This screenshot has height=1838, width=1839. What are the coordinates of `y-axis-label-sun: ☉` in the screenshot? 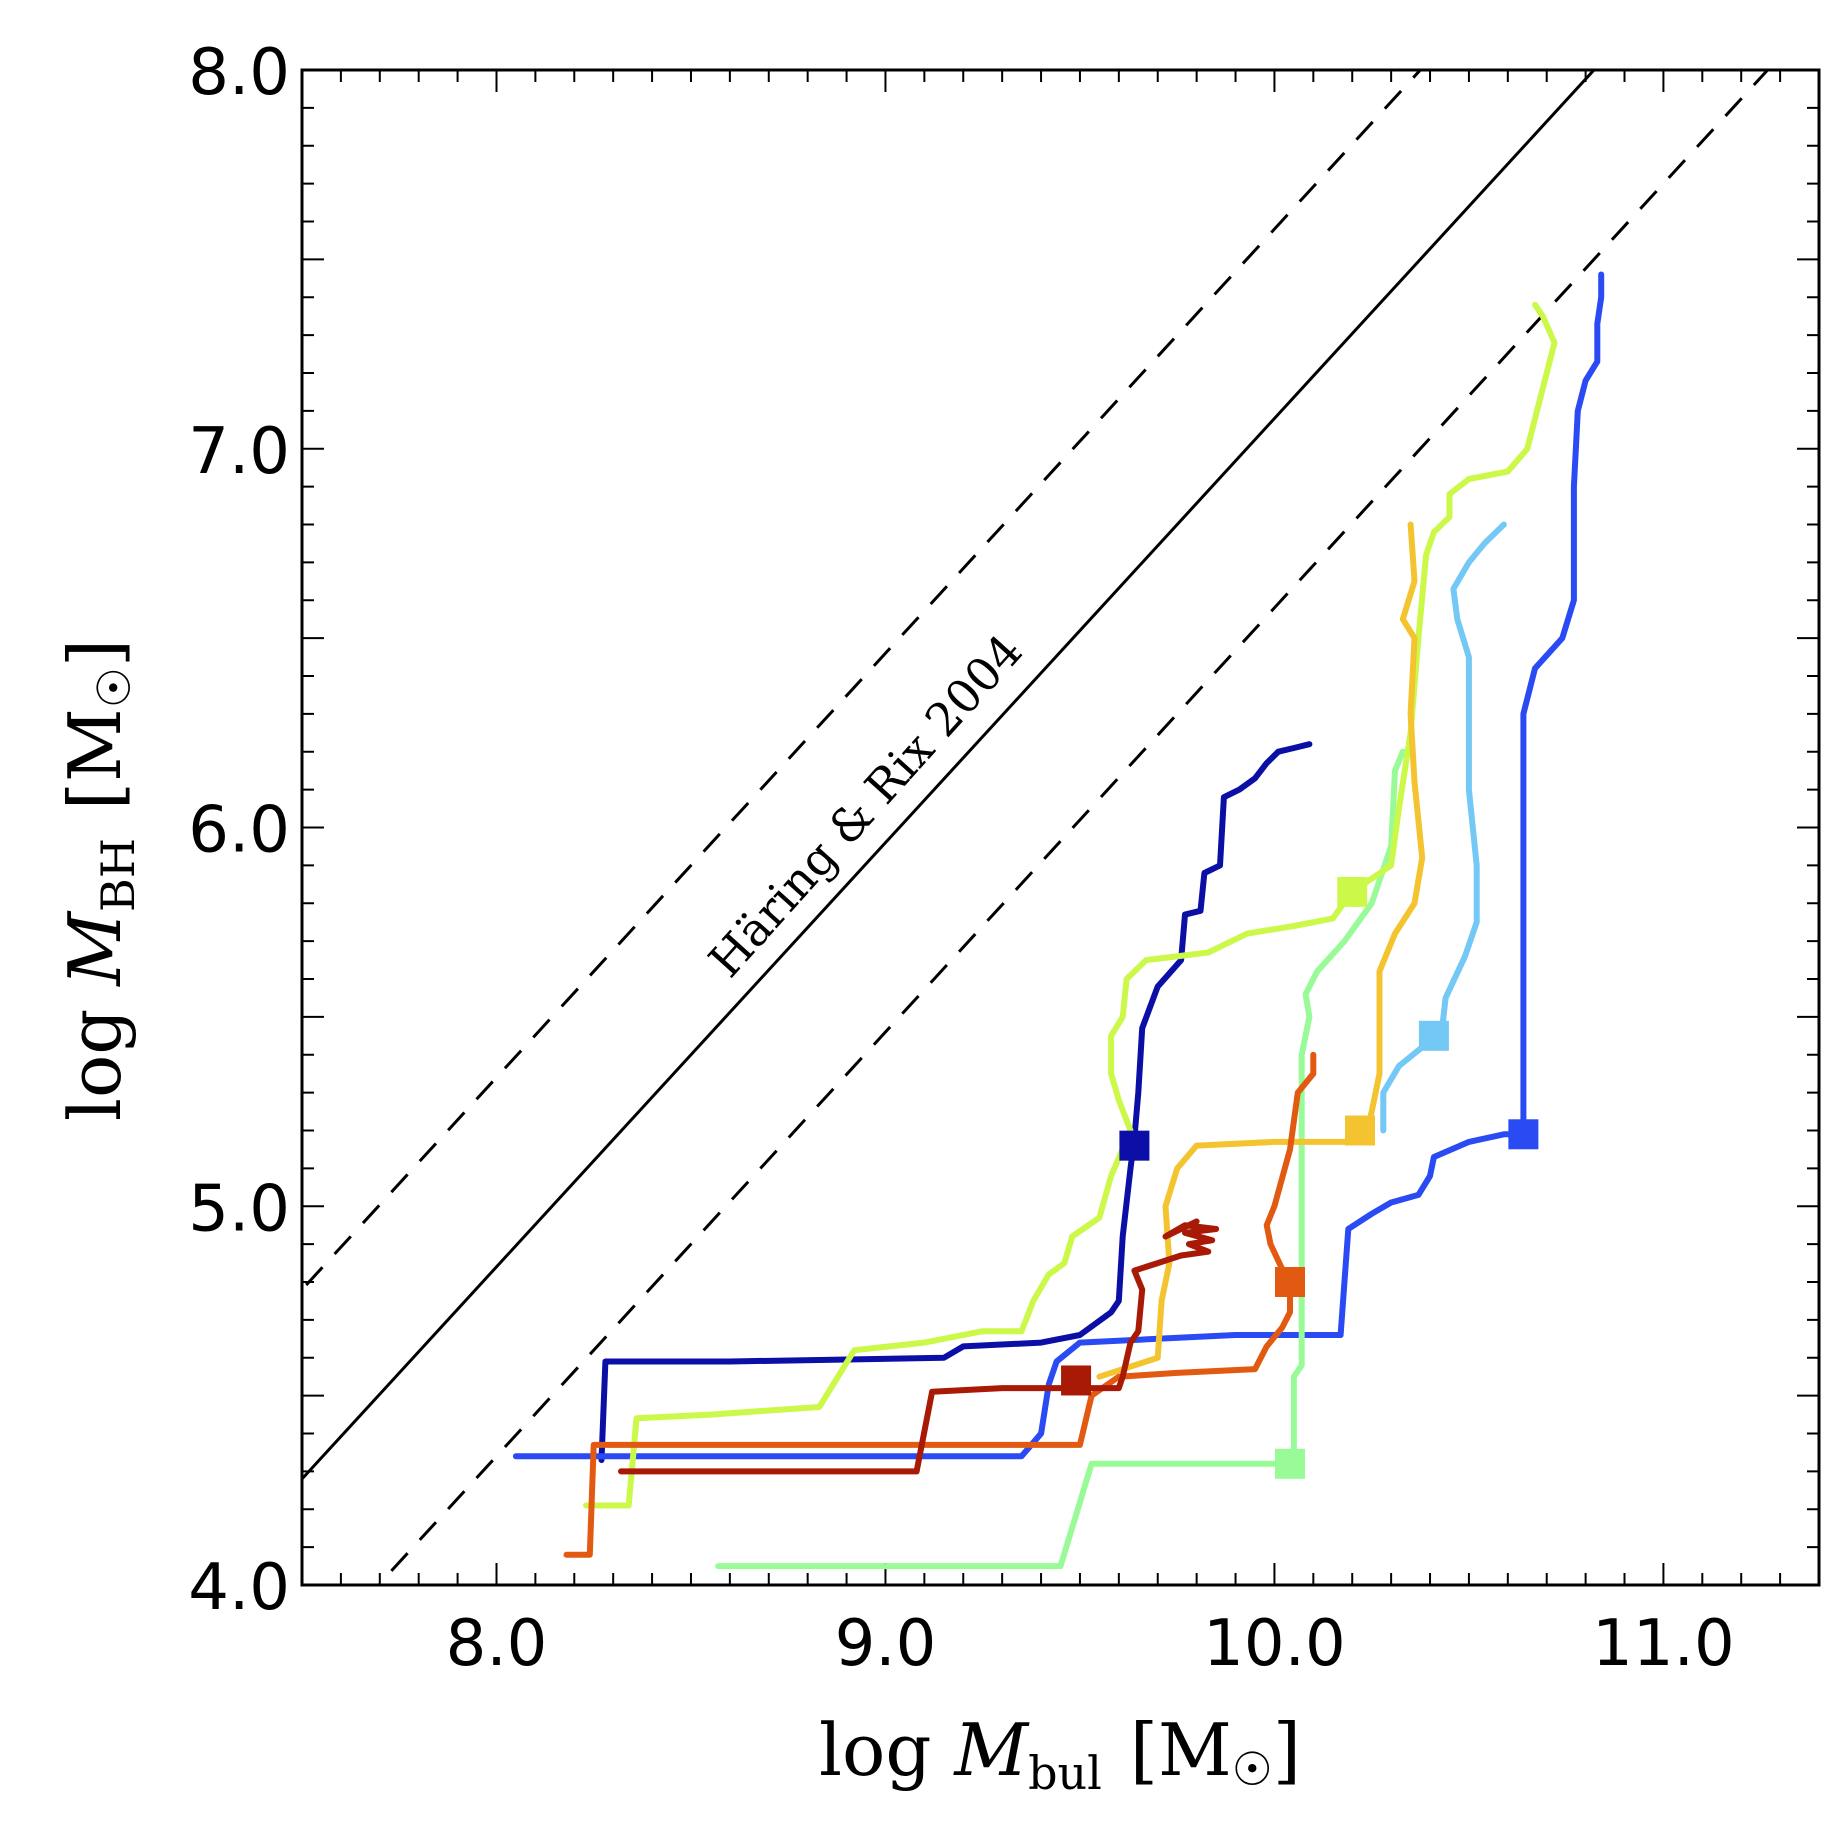 It's located at (114, 687).